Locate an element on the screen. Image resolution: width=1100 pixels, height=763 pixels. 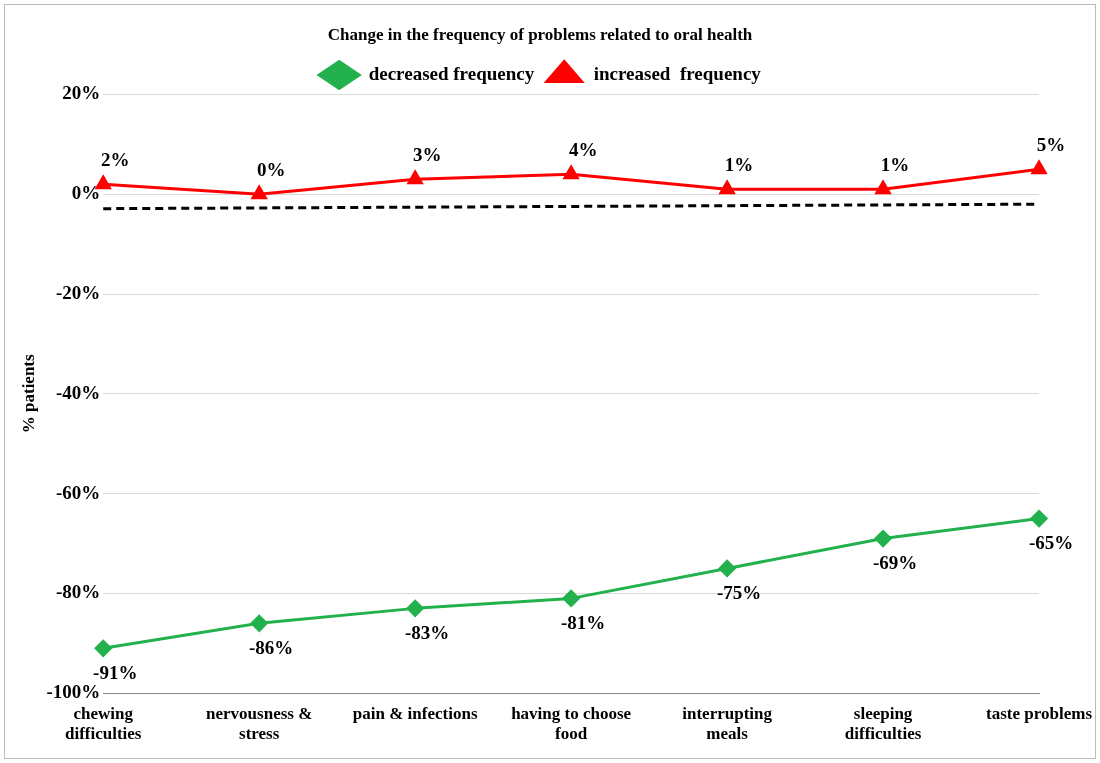
data-label: -81% is located at coordinates (583, 622).